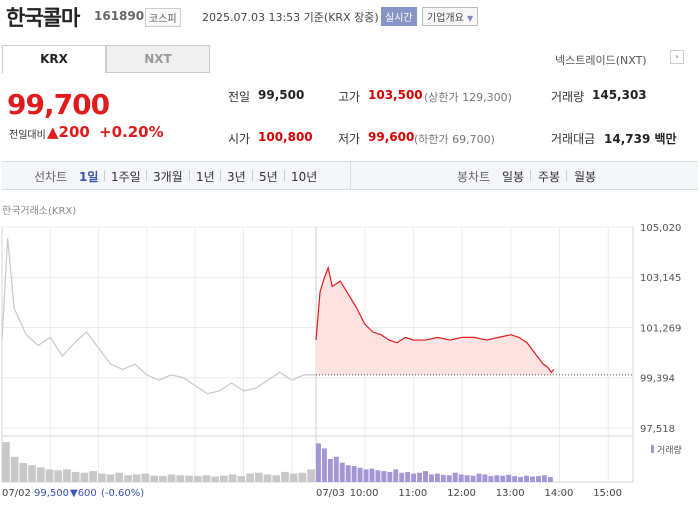 This screenshot has width=700, height=515. Describe the element at coordinates (652, 449) in the screenshot. I see `volume-legend-swatch` at that location.